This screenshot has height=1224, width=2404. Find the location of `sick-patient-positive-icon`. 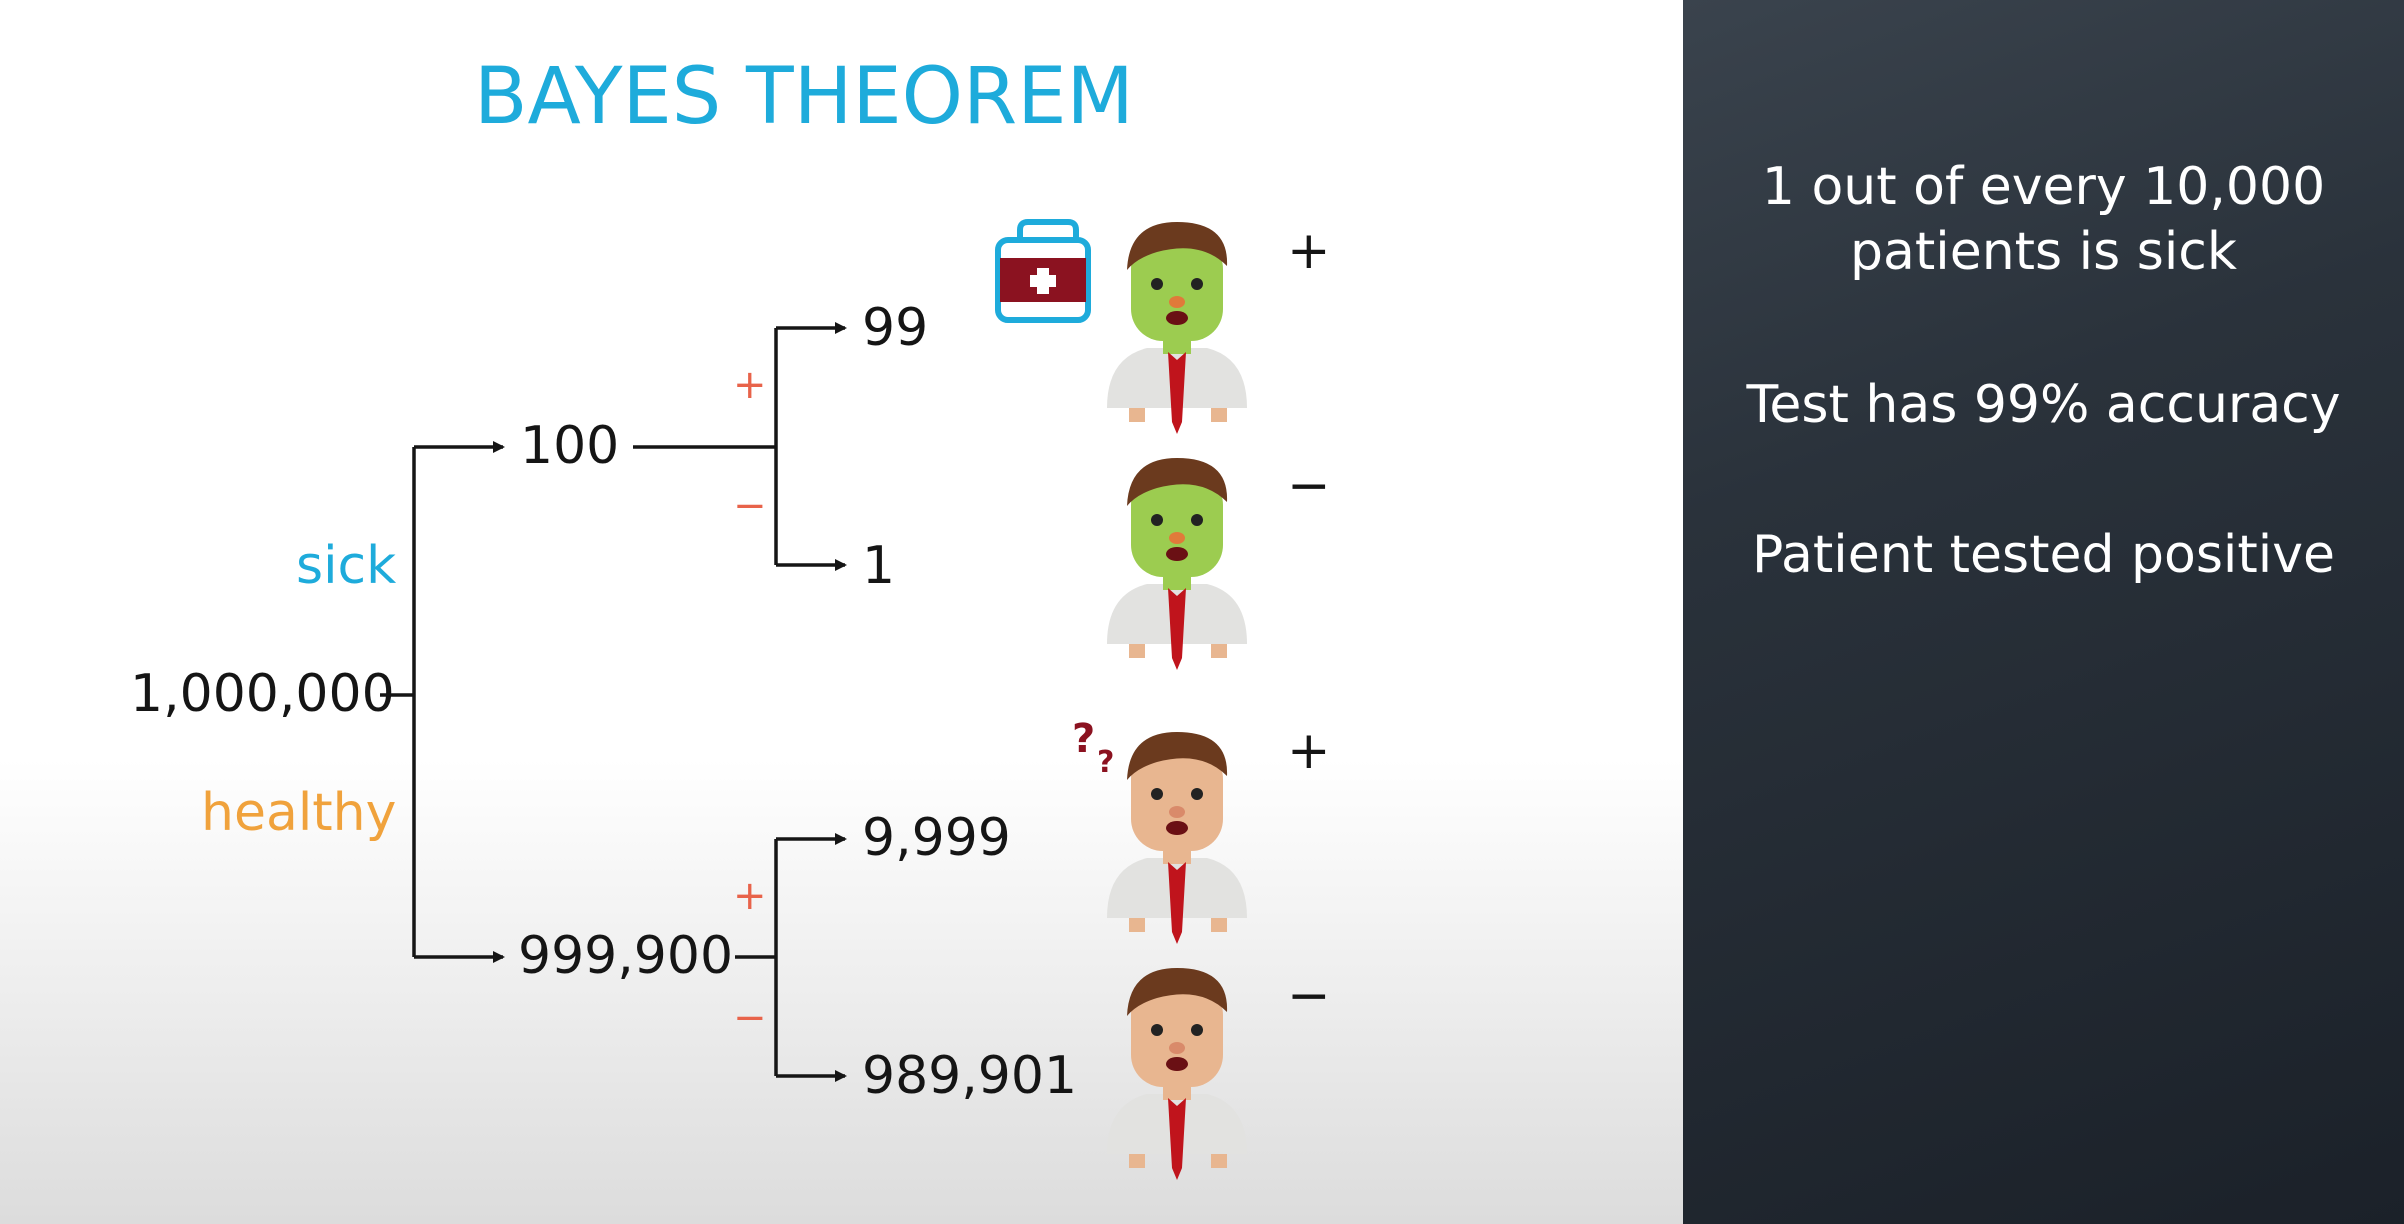

sick-patient-positive-icon is located at coordinates (1177, 328).